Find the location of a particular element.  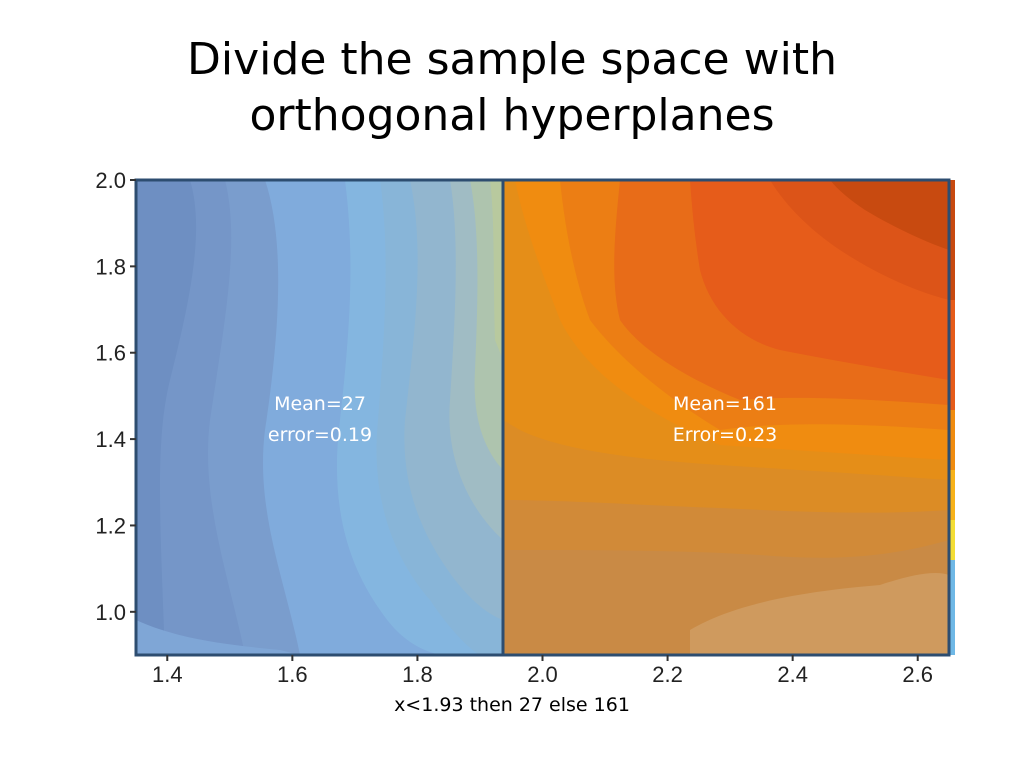

left-mean-label: Mean=27 is located at coordinates (320, 404).